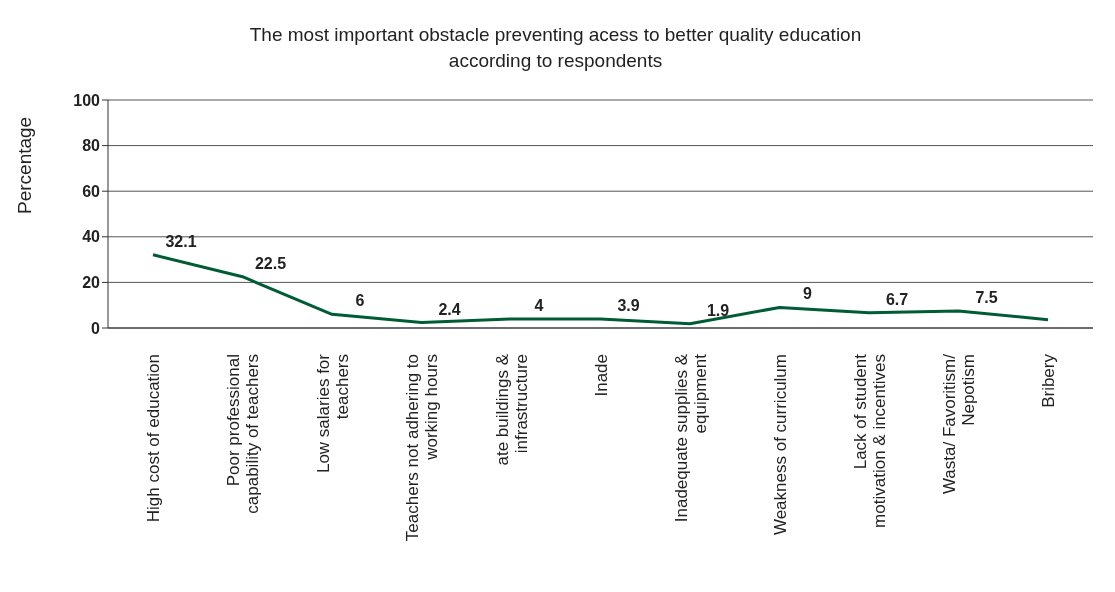  Describe the element at coordinates (332, 413) in the screenshot. I see `x-tick-label: Low salaries for teachers` at that location.